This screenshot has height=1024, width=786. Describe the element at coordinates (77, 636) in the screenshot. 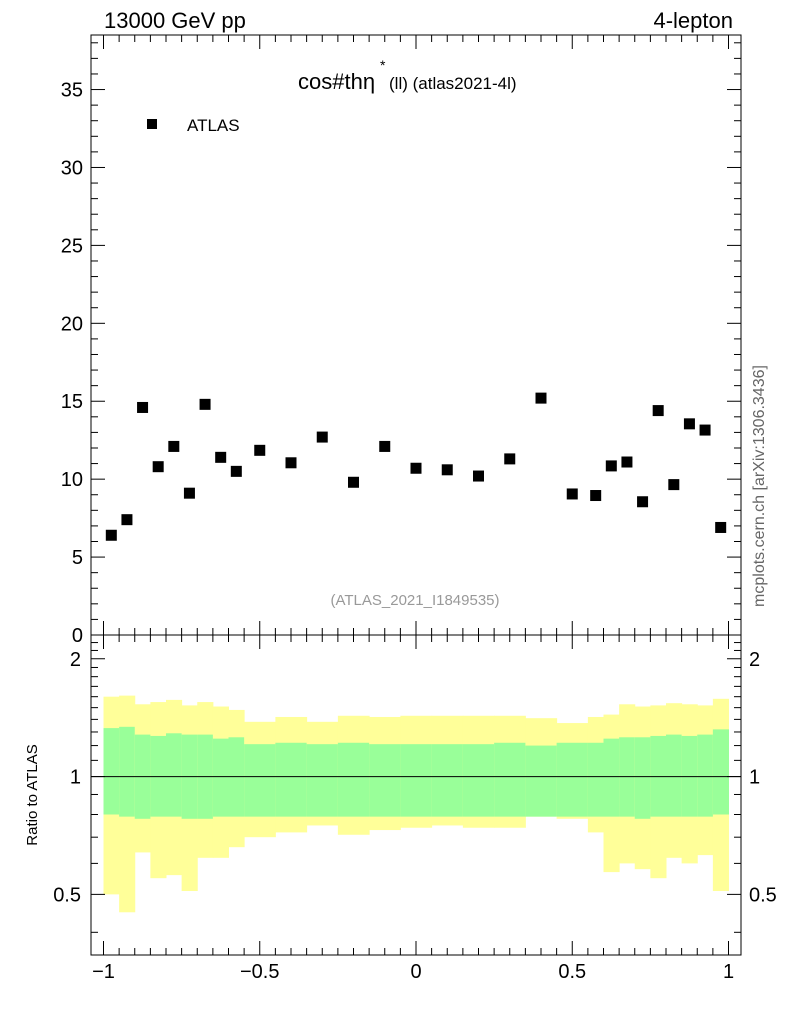

I see `main-y-tick-label: 0` at that location.